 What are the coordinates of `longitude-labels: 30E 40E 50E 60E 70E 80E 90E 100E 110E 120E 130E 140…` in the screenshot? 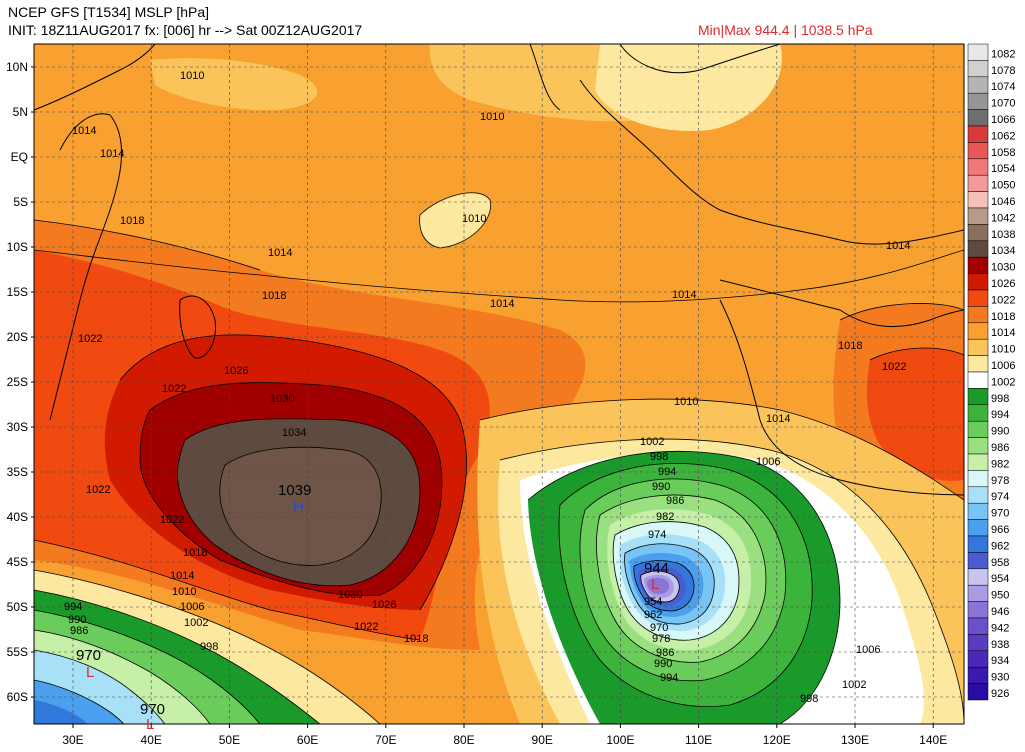 It's located at (504, 735).